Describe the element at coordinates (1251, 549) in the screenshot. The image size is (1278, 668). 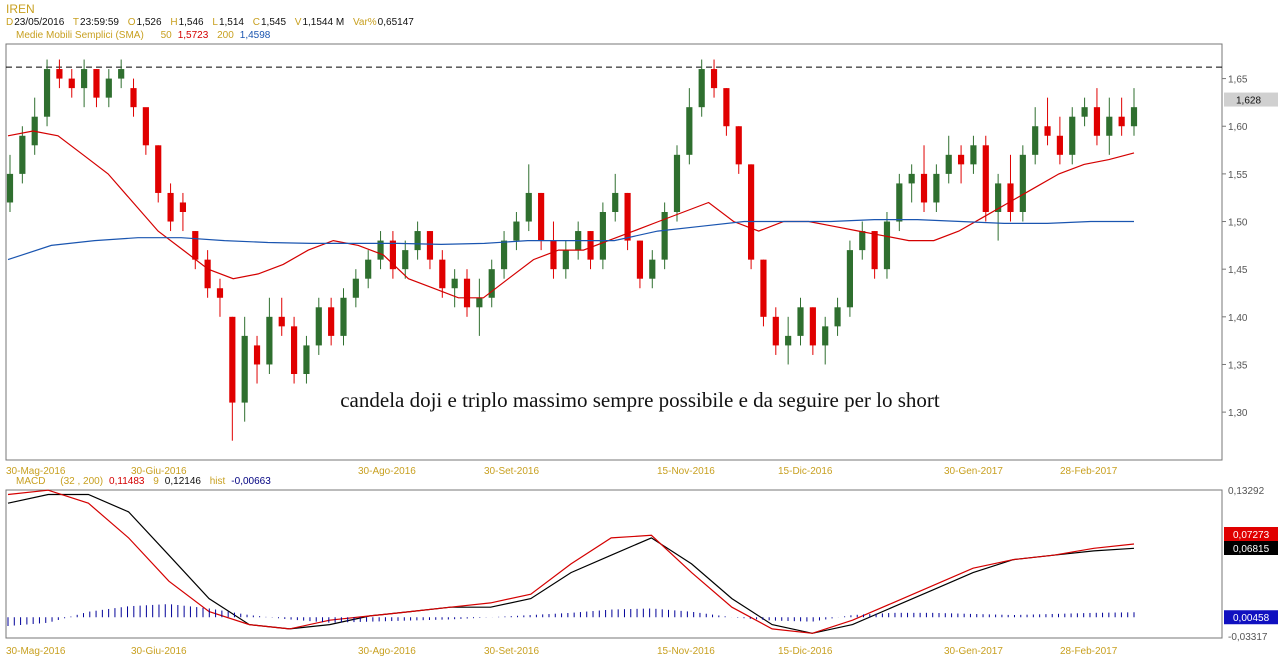
I see `macd-value-label: 0,06815` at that location.